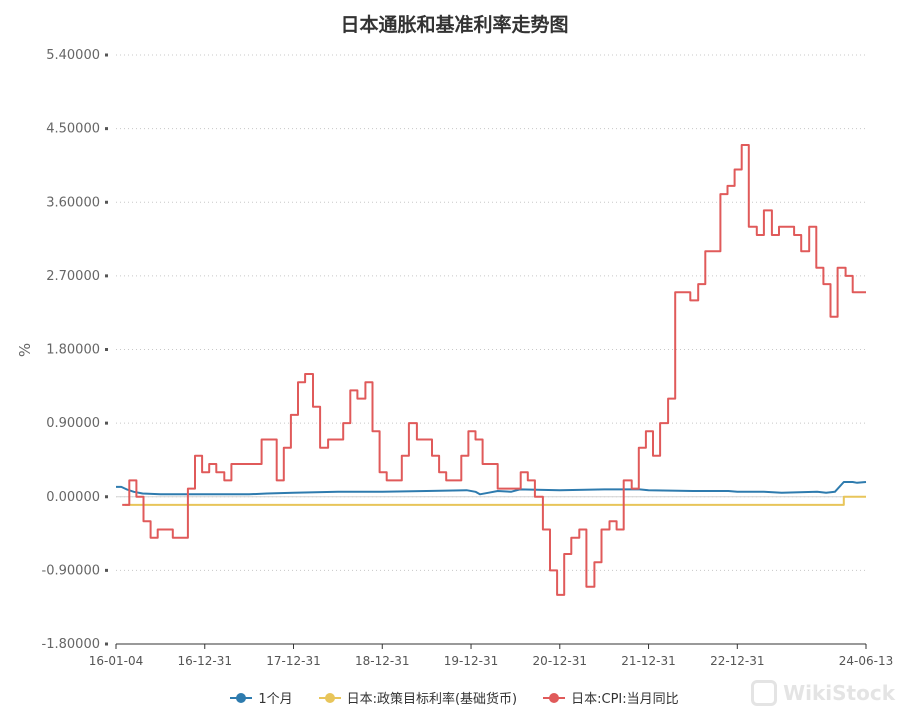 The image size is (909, 720). Describe the element at coordinates (560, 661) in the screenshot. I see `x-tick-label: 20-12-31` at that location.